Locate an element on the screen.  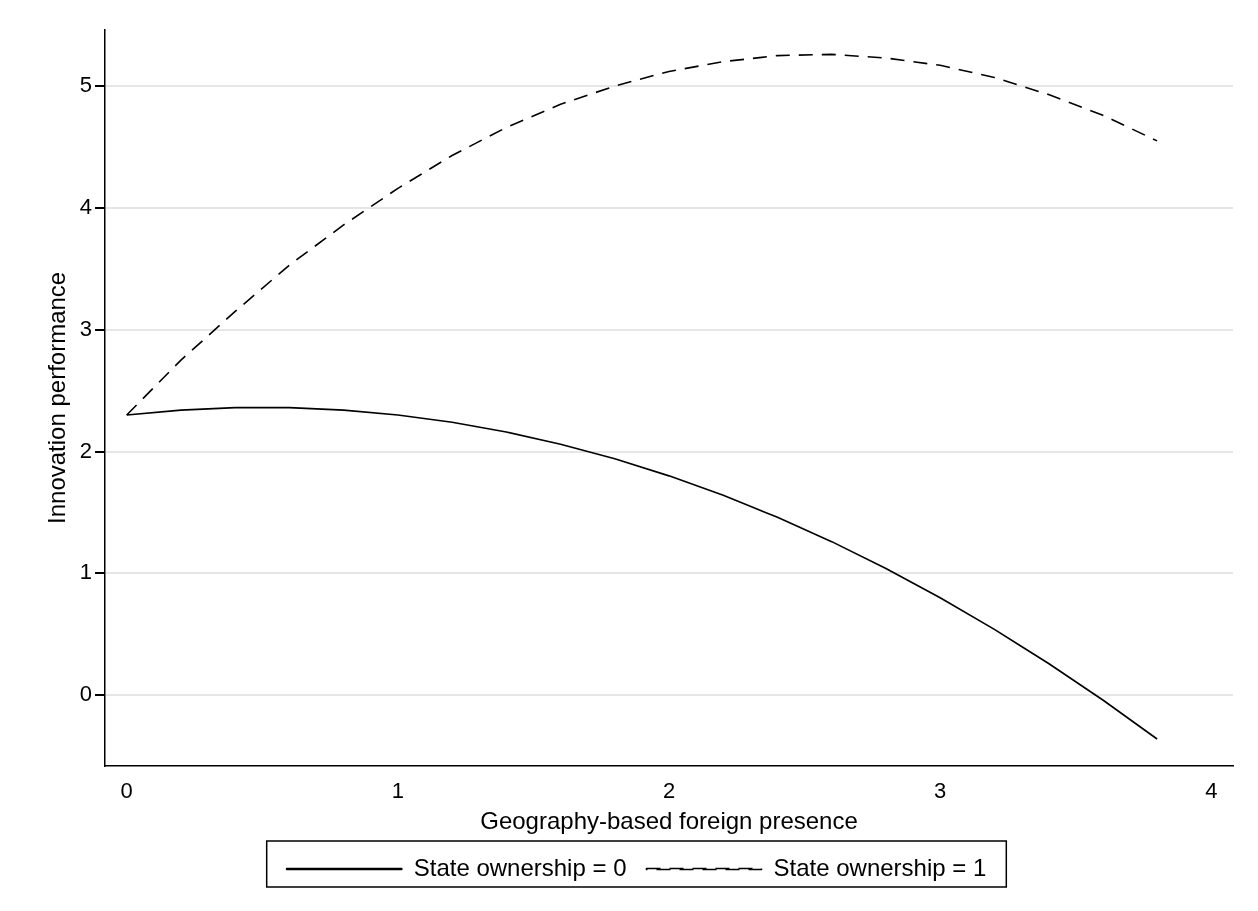
legend-label: State ownership = 0 is located at coordinates (520, 867).